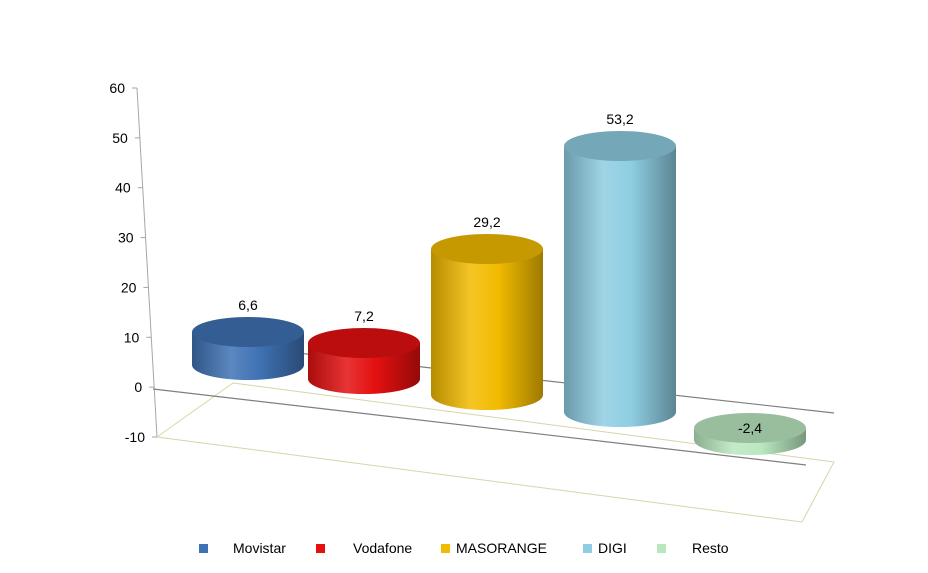  What do you see at coordinates (486, 222) in the screenshot?
I see `data-label: 29,2` at bounding box center [486, 222].